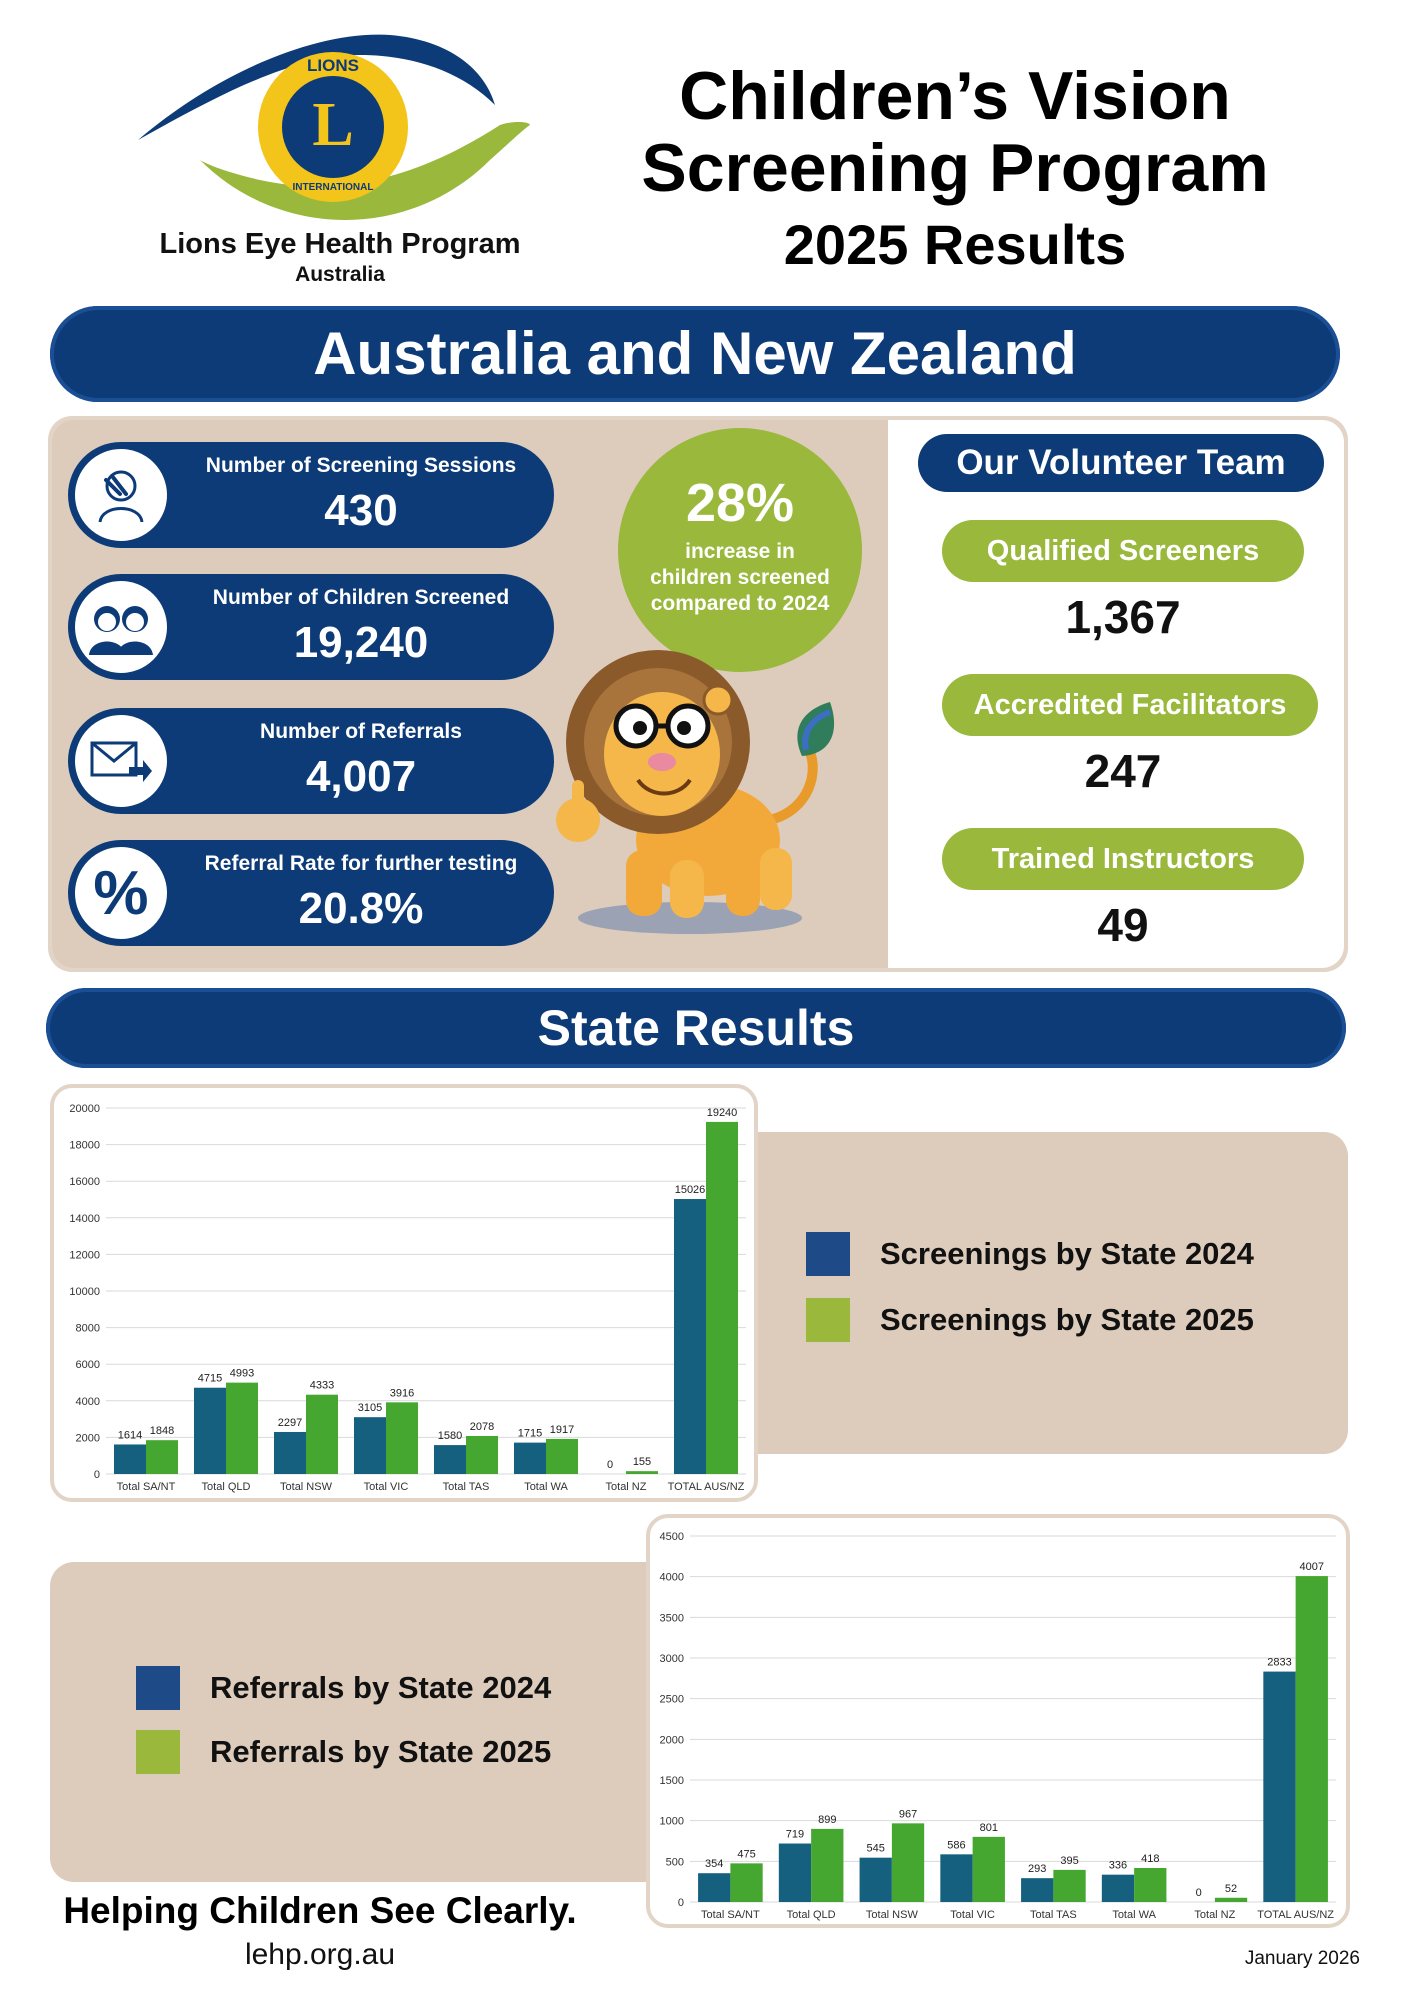 This screenshot has width=1414, height=2000. Describe the element at coordinates (1067, 1253) in the screenshot. I see `legend-label: Screenings by State 2024` at that location.